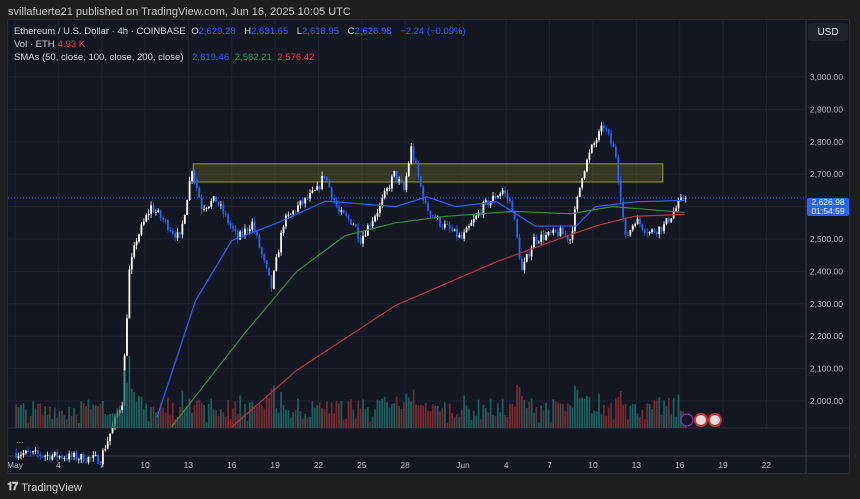 The height and width of the screenshot is (499, 860). What do you see at coordinates (826, 77) in the screenshot?
I see `price-tick-label: 3,000.00` at bounding box center [826, 77].